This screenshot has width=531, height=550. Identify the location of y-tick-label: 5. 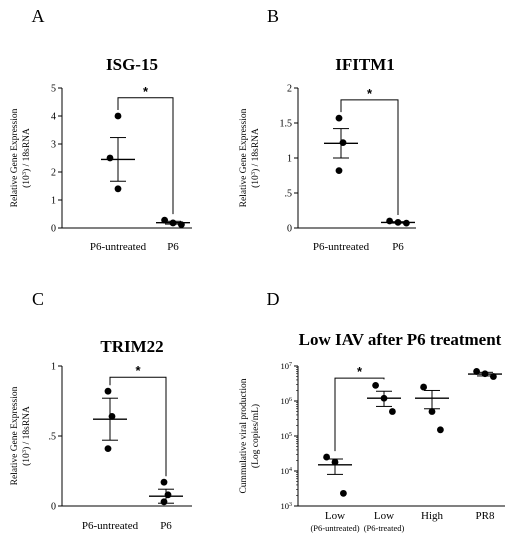
(53, 89).